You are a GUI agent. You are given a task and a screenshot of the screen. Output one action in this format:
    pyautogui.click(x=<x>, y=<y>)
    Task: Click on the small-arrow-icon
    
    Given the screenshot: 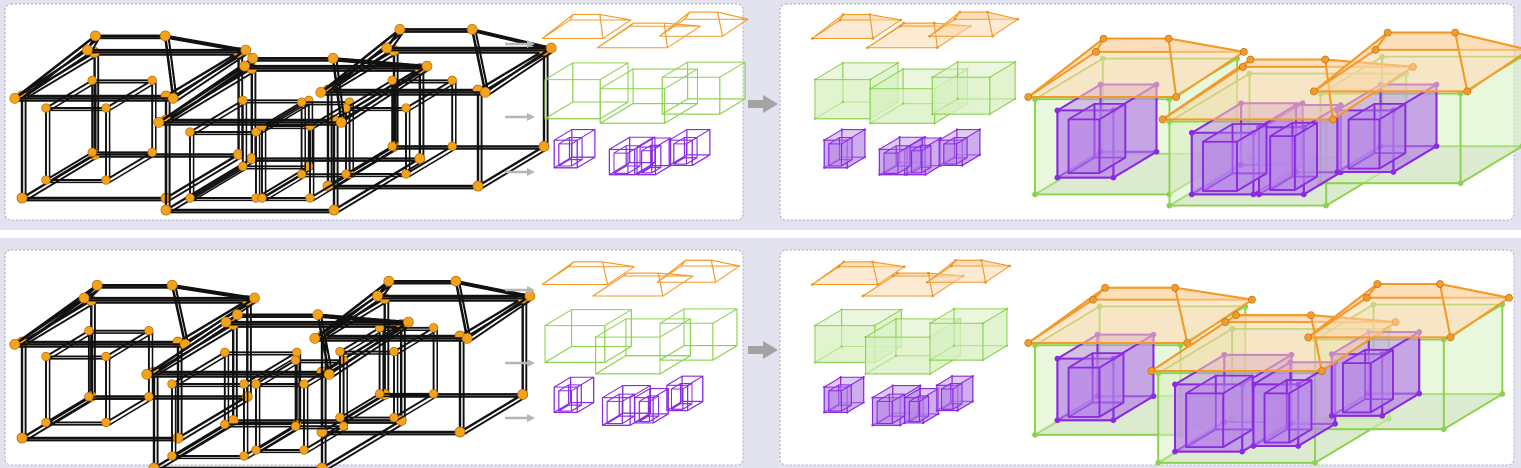 What is the action you would take?
    pyautogui.click(x=520, y=418)
    